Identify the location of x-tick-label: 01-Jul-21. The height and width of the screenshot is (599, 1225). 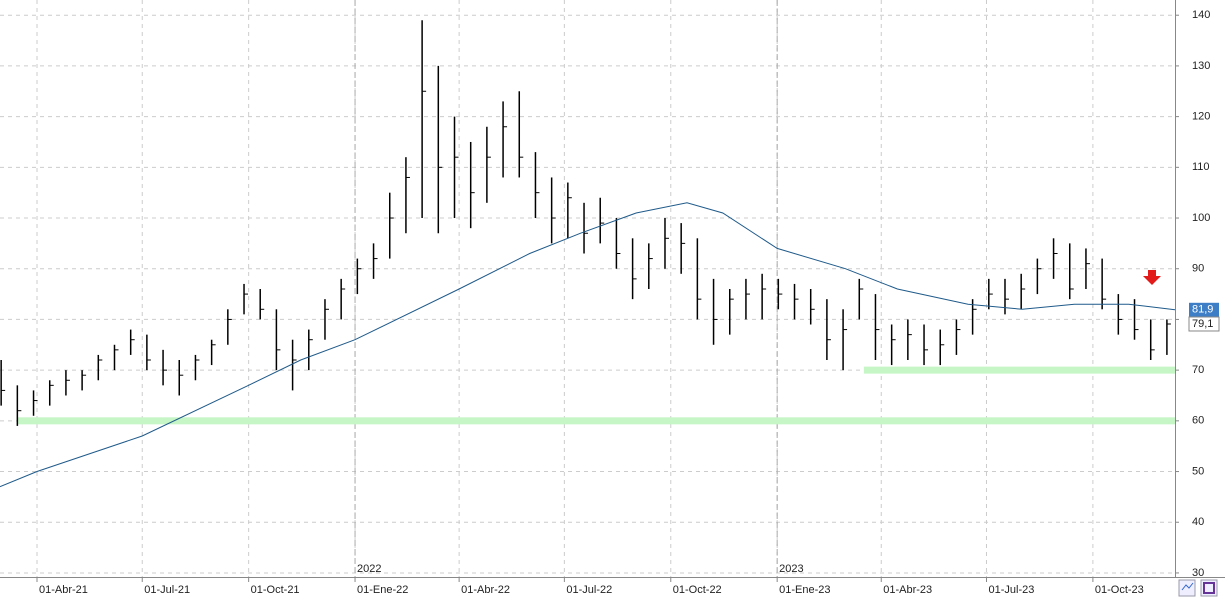
(167, 590).